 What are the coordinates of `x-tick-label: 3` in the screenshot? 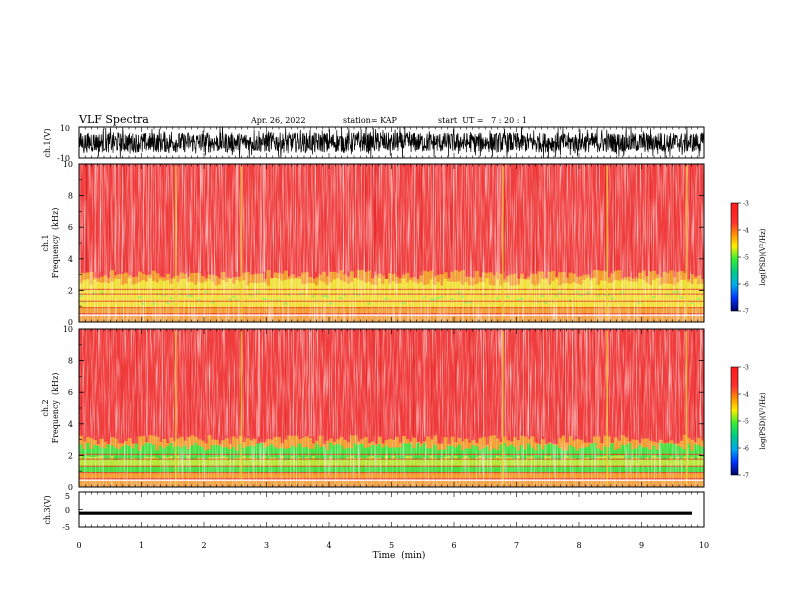 It's located at (266, 545).